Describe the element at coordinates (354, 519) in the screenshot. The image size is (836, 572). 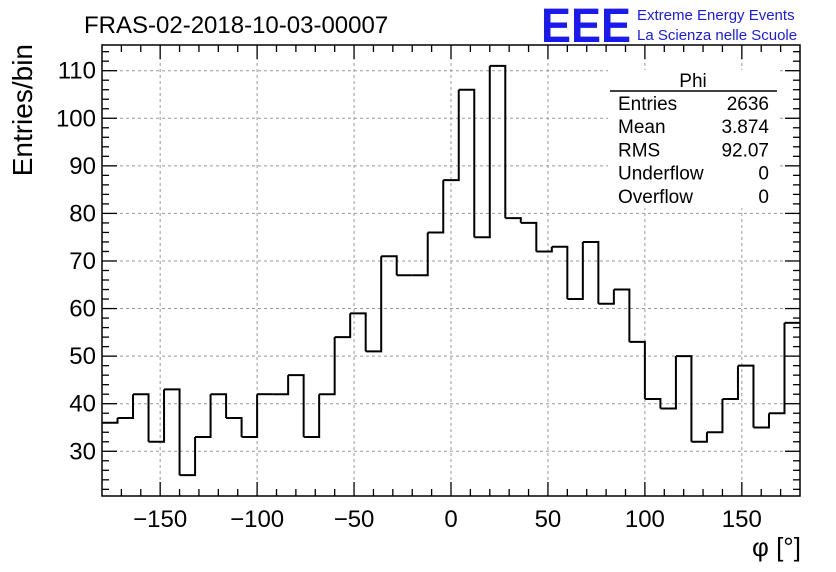
I see `x-tick-label: −50` at that location.